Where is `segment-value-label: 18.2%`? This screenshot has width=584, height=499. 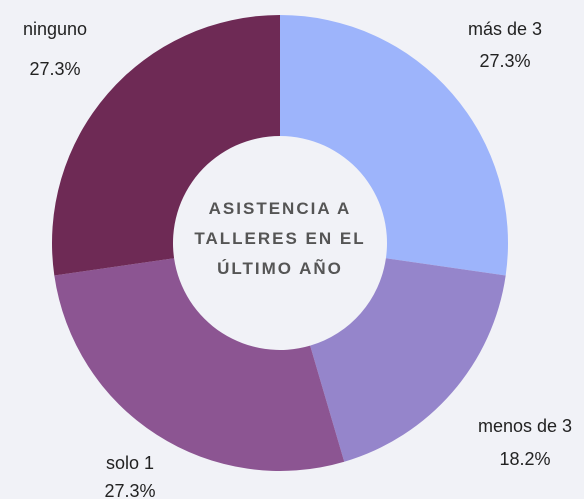
segment-value-label: 18.2% is located at coordinates (524, 459).